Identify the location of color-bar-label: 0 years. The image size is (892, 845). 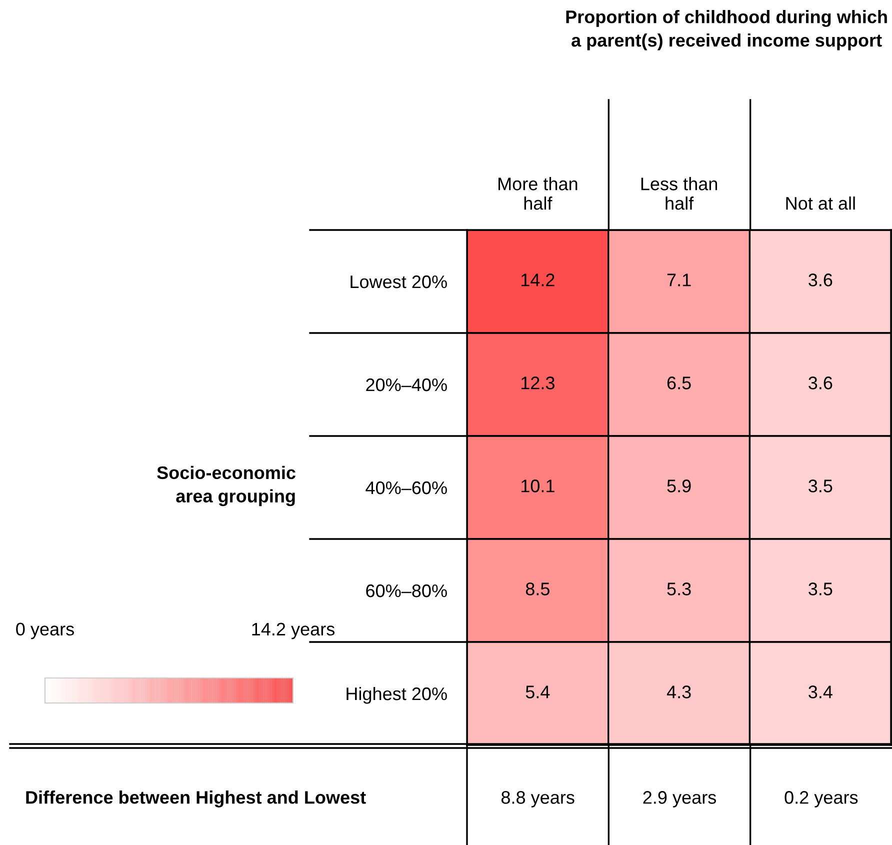
(45, 631).